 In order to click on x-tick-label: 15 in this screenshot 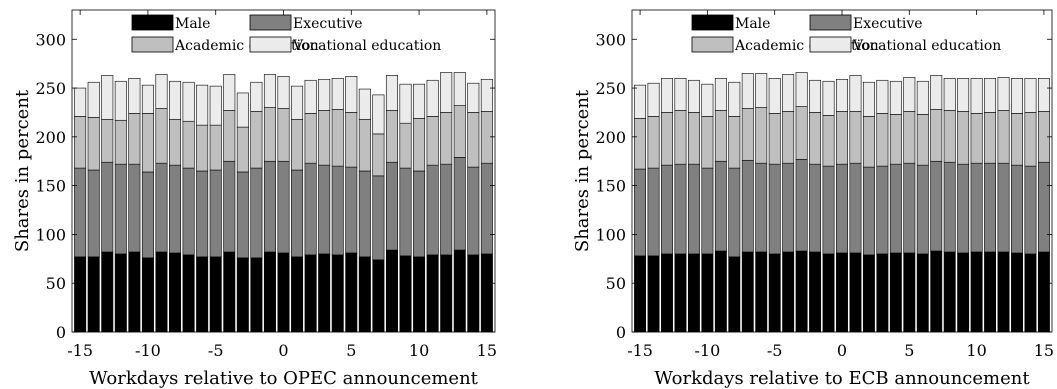, I will do `click(487, 350)`.